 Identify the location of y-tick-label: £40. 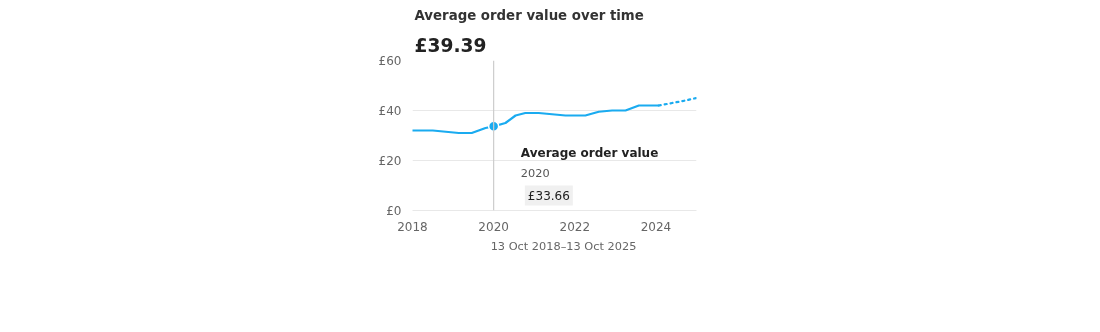
(390, 110).